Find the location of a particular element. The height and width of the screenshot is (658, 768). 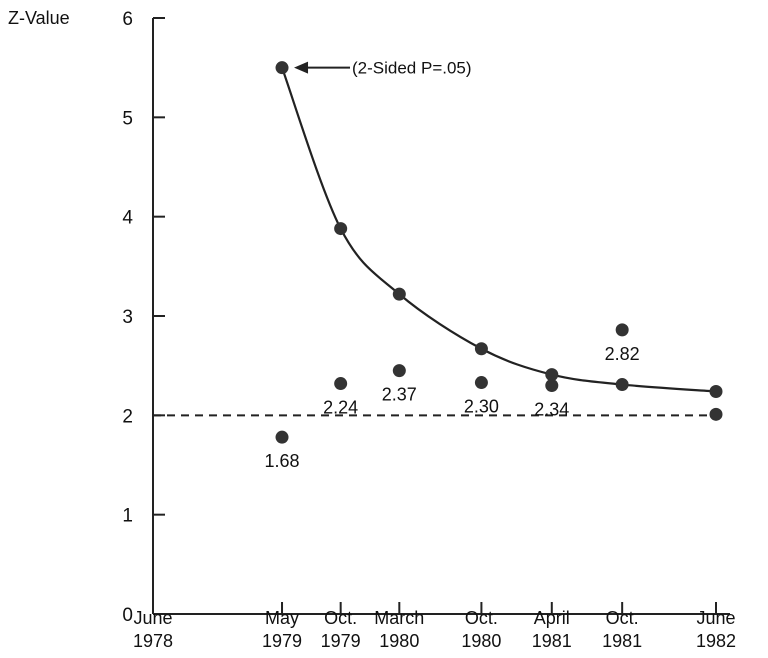

data-label: 2.34 is located at coordinates (551, 410).